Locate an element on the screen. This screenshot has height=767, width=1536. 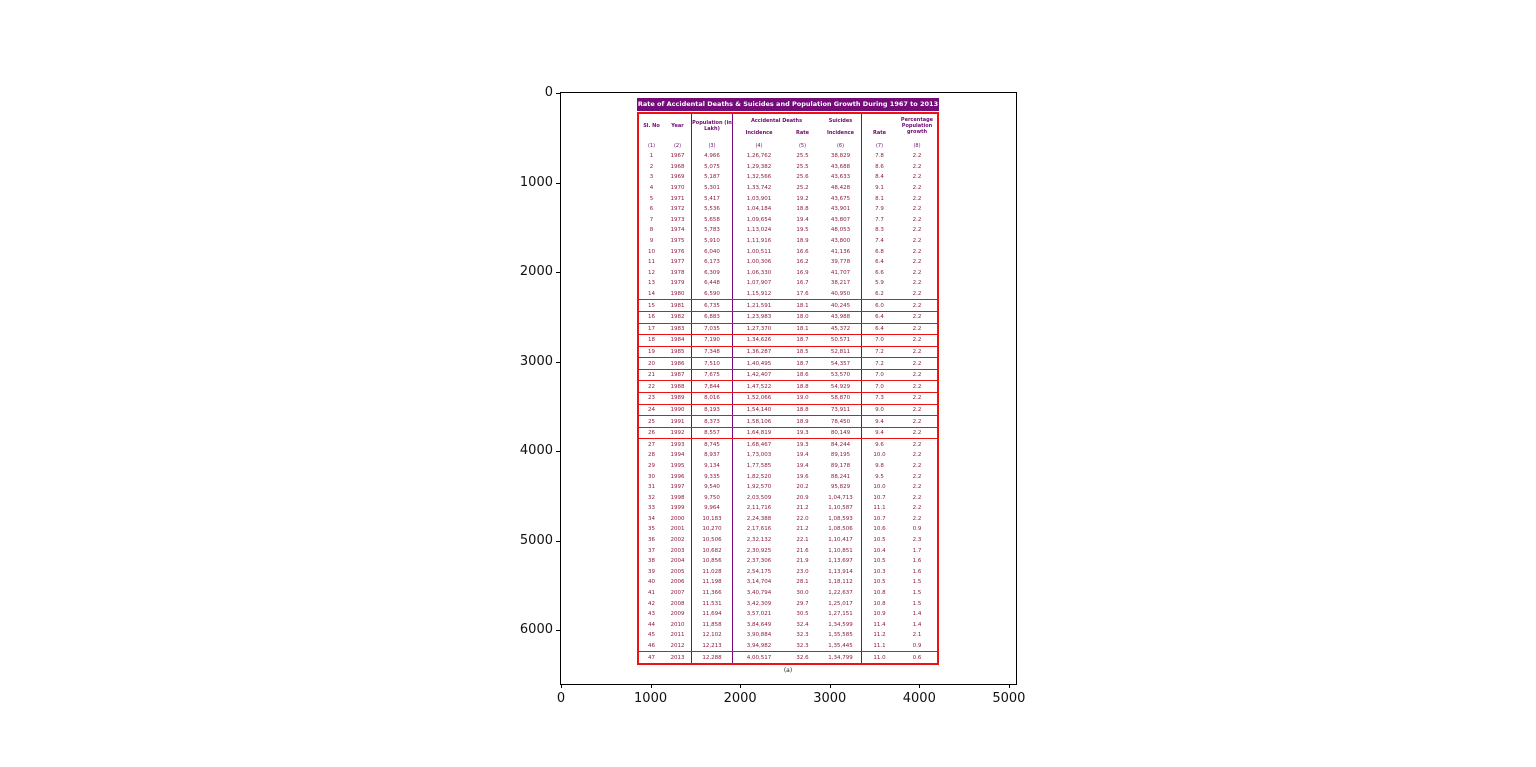
table-cell: 2,24,388 is located at coordinates (759, 518).